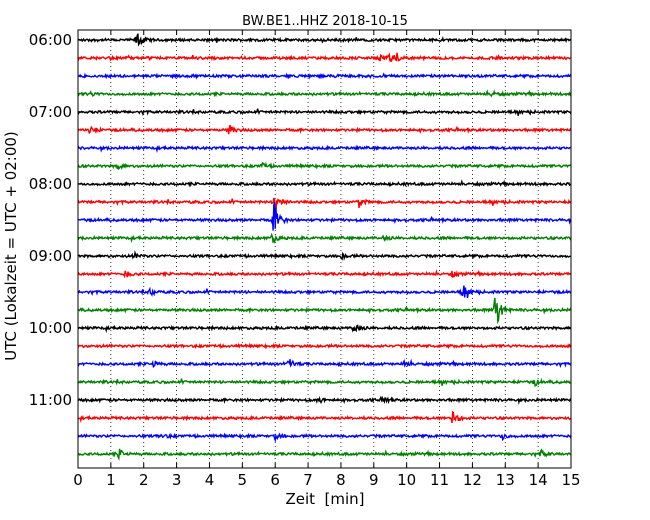  What do you see at coordinates (78, 480) in the screenshot?
I see `x-tick-label: 0` at bounding box center [78, 480].